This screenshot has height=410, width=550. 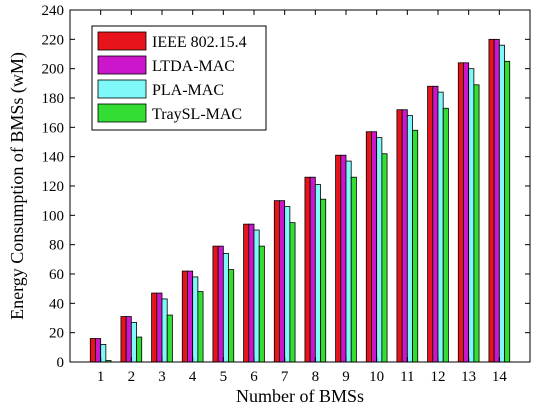 I want to click on x-tick-label: 9, so click(x=346, y=377).